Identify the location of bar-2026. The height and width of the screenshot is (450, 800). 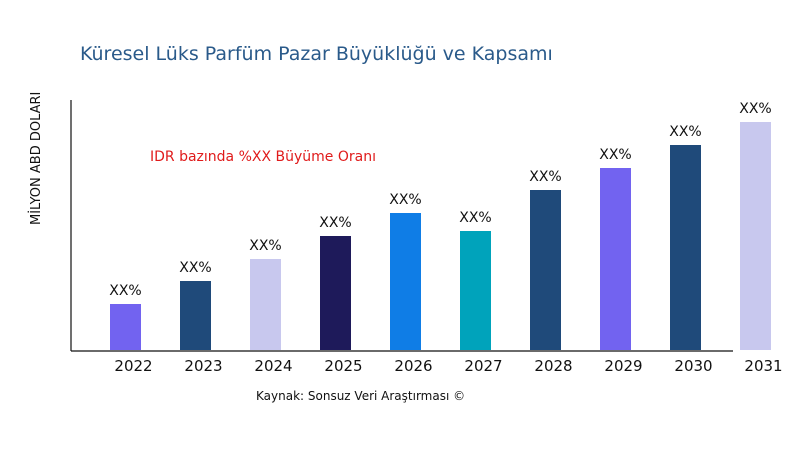
(405, 281).